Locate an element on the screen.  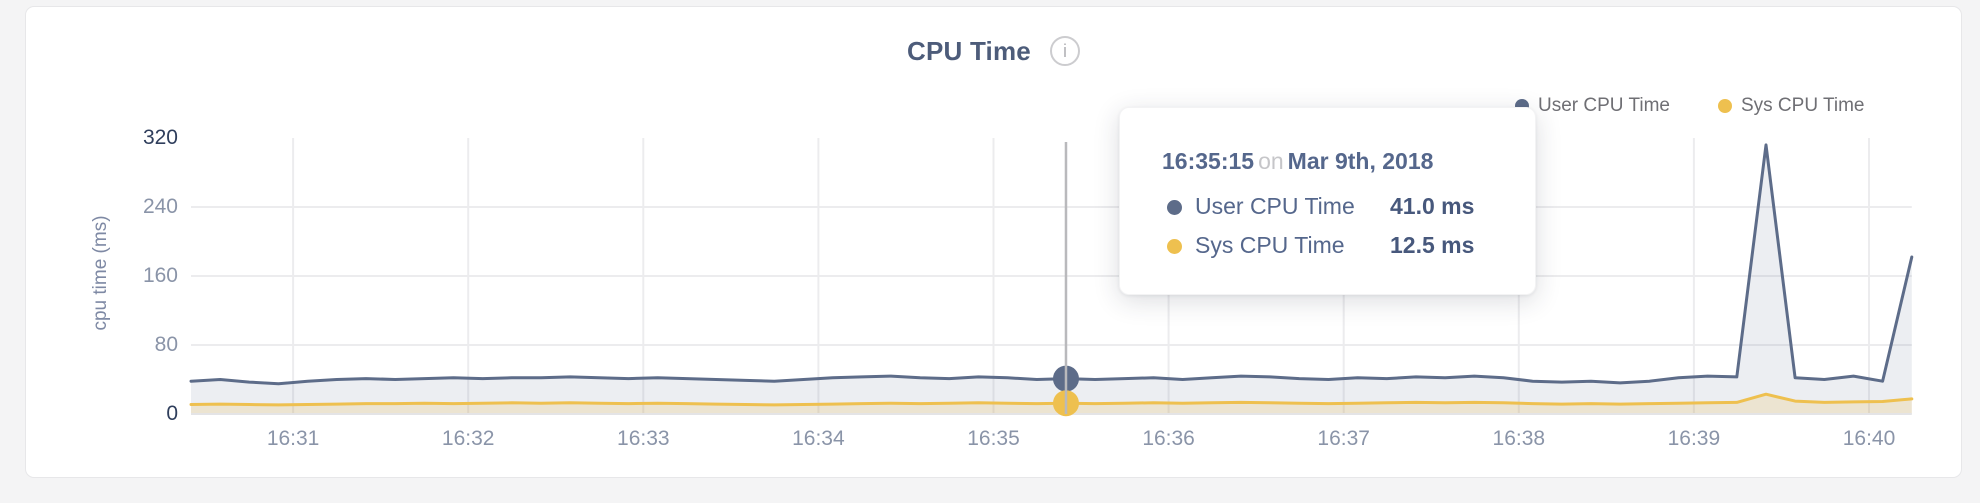
legend-marker-sys-icon is located at coordinates (1724, 106).